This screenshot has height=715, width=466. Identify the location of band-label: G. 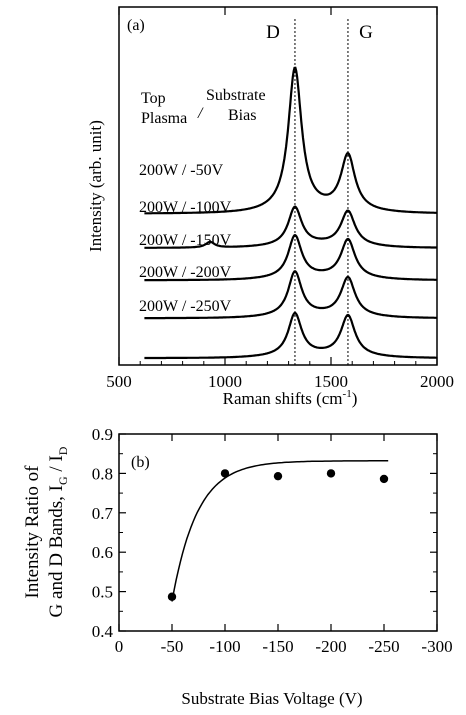
(366, 32).